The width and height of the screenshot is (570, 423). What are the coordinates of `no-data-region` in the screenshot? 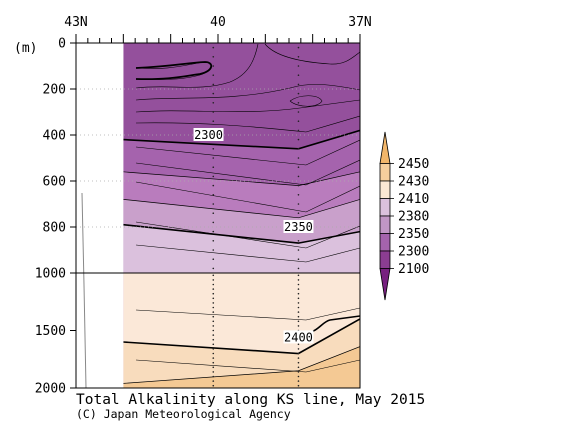 It's located at (100, 215).